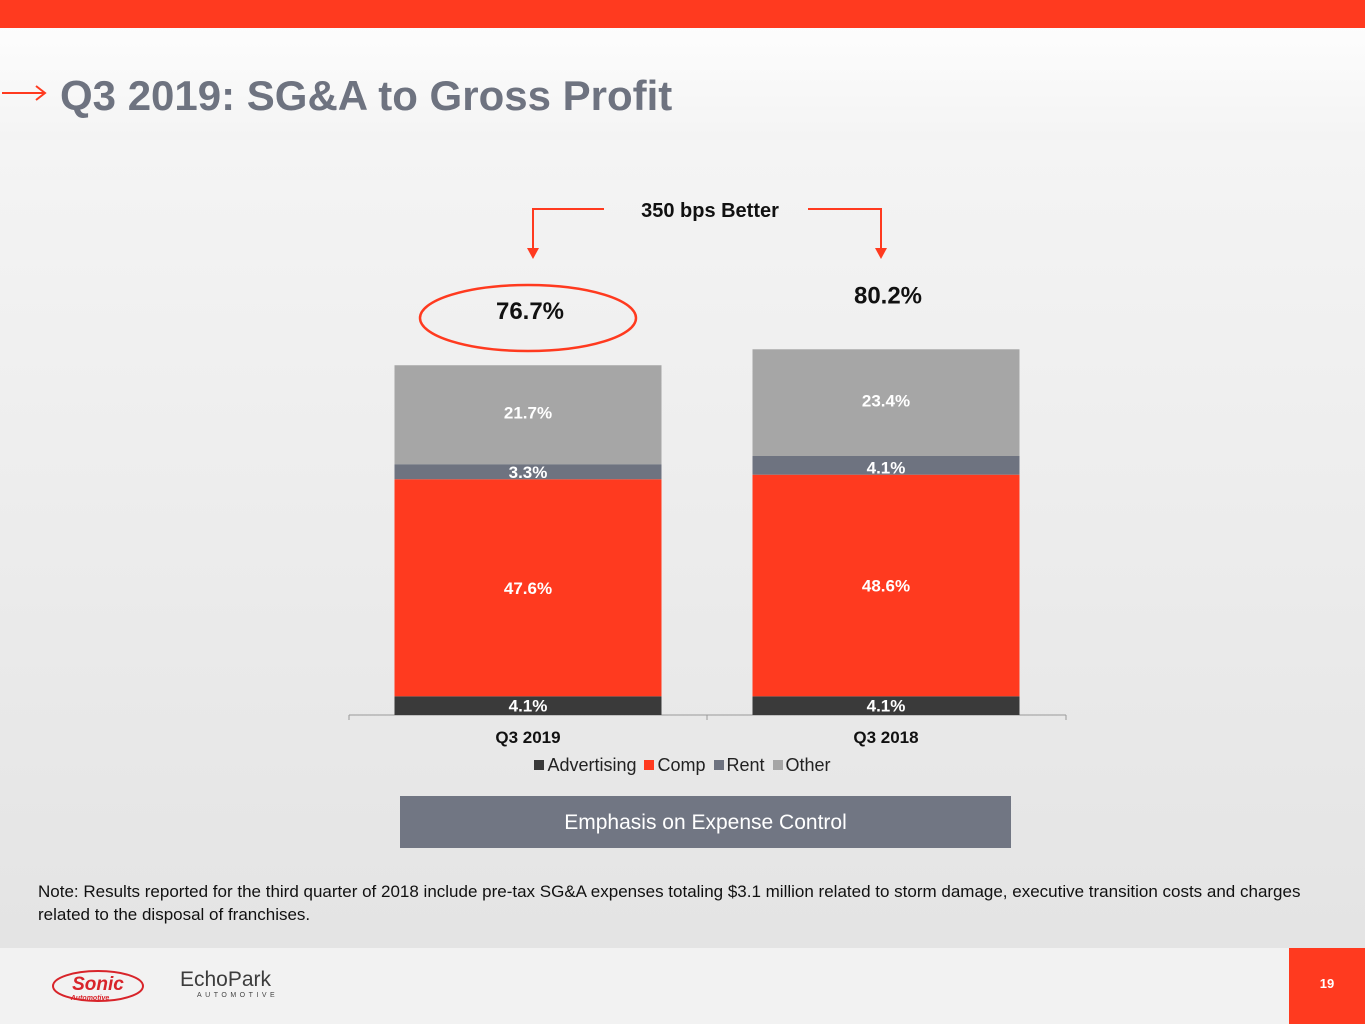 This screenshot has width=1365, height=1024. What do you see at coordinates (90, 998) in the screenshot?
I see `sonic-logo-subtext: Automotive` at bounding box center [90, 998].